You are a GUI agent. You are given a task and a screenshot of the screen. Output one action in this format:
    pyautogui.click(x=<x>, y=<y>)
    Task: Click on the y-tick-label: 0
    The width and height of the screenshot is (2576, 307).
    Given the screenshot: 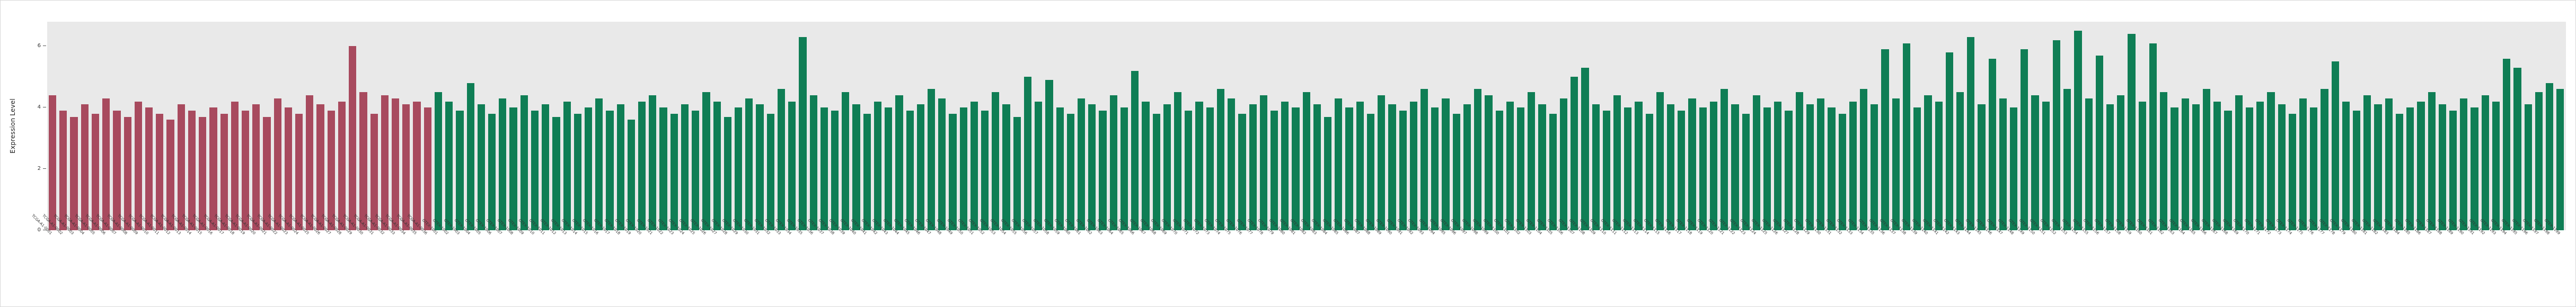 What is the action you would take?
    pyautogui.click(x=39, y=230)
    